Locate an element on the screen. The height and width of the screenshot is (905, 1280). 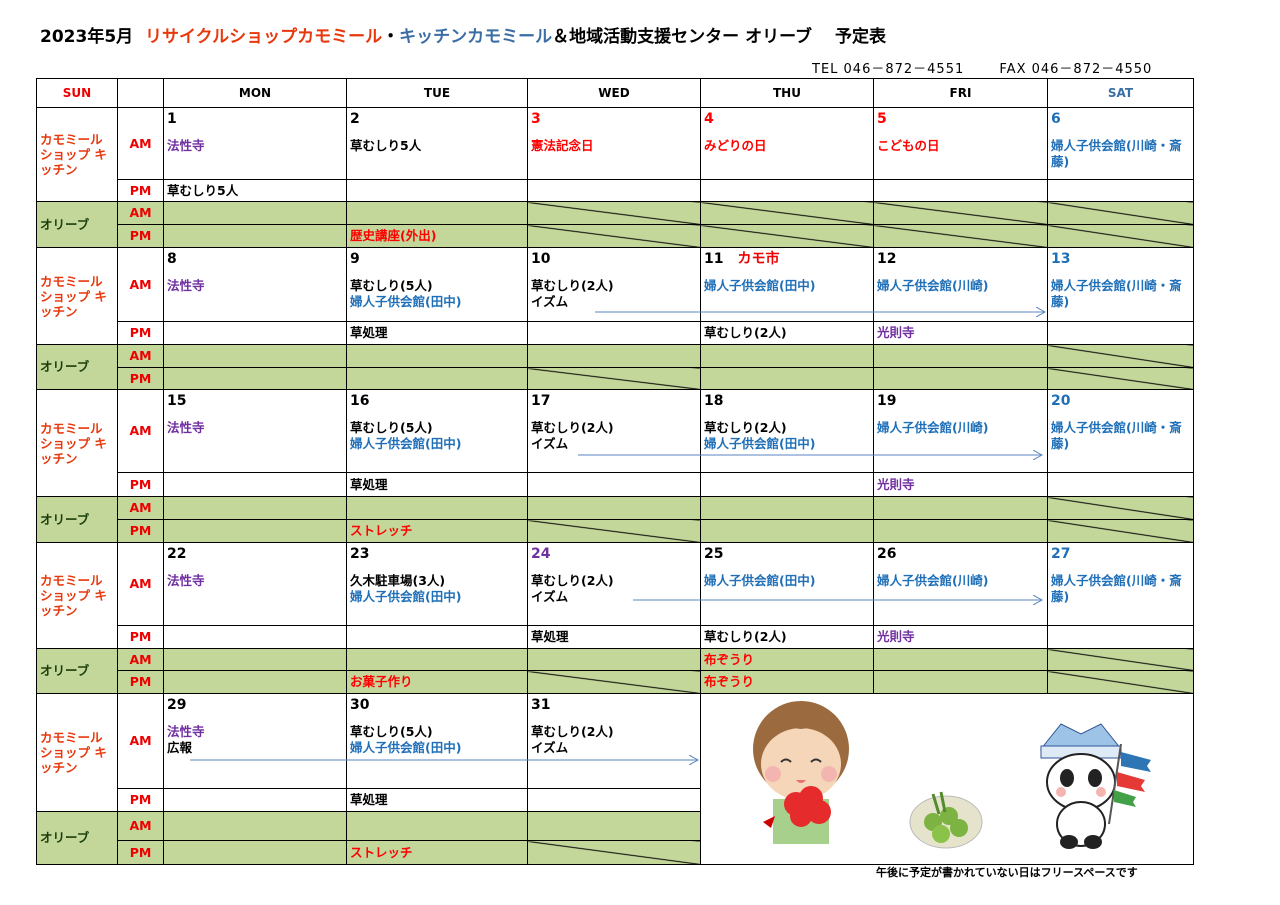
title-month: 2023年5月 is located at coordinates (87, 37).